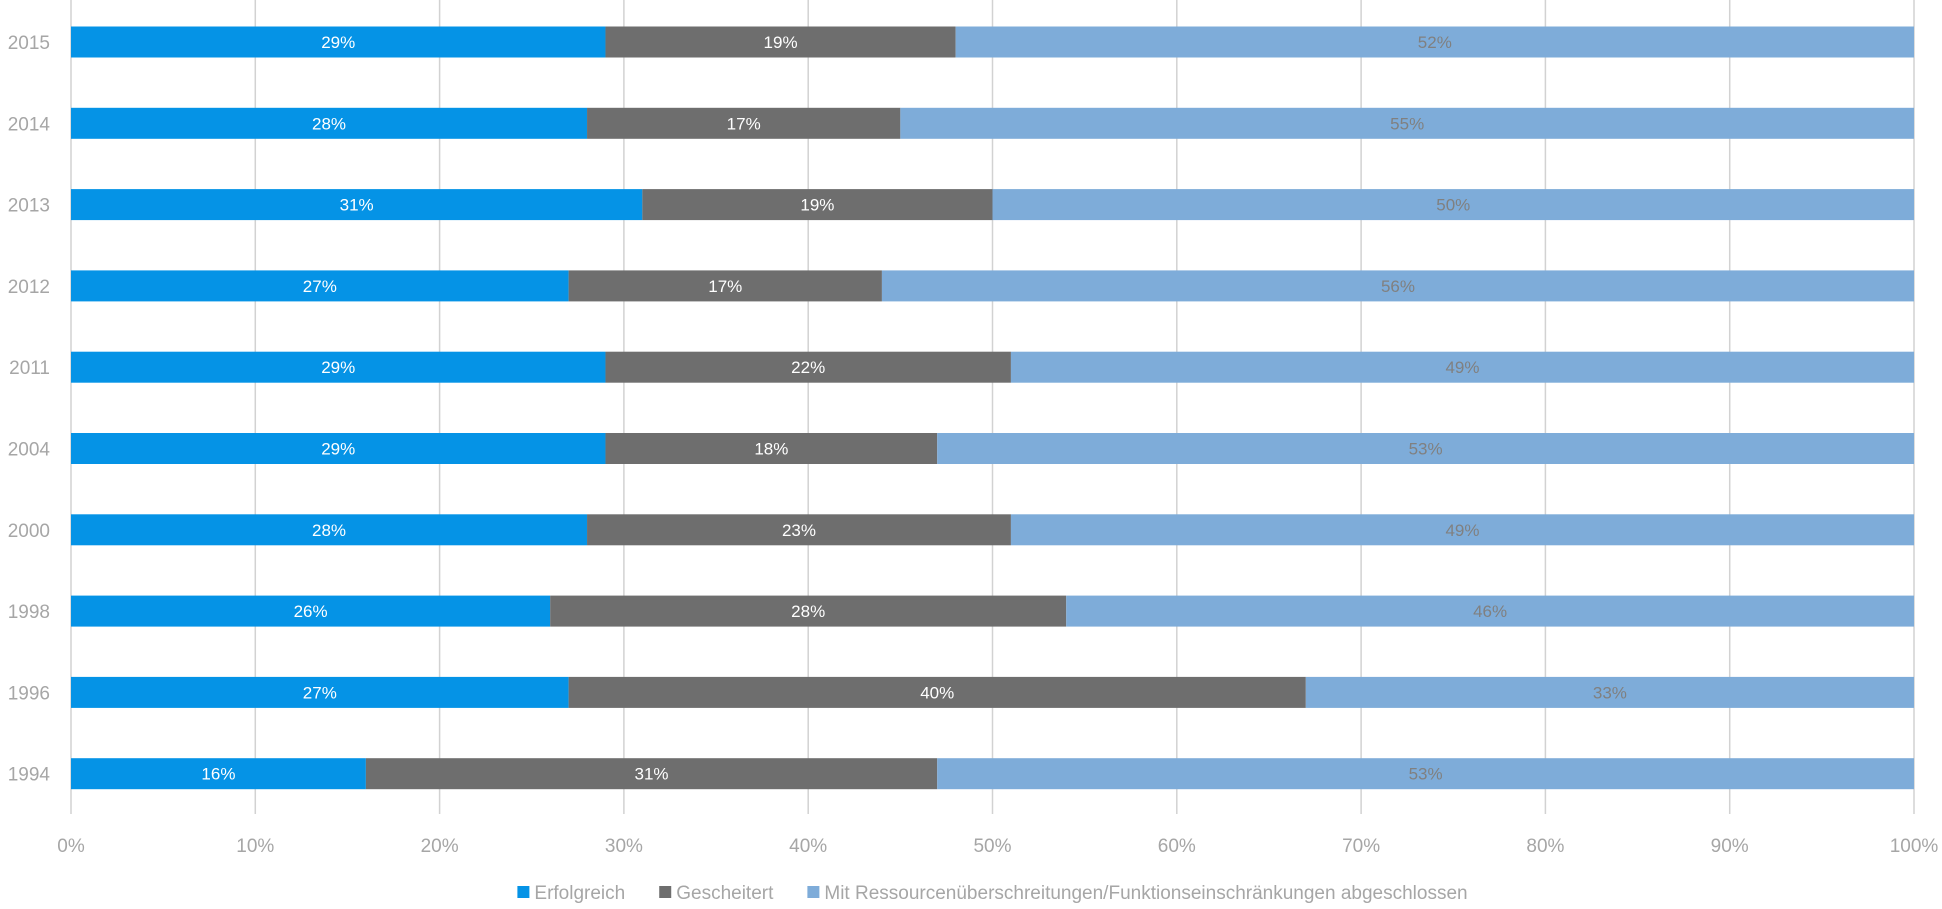 Image resolution: width=1942 pixels, height=909 pixels. I want to click on data-label: 56%, so click(1398, 286).